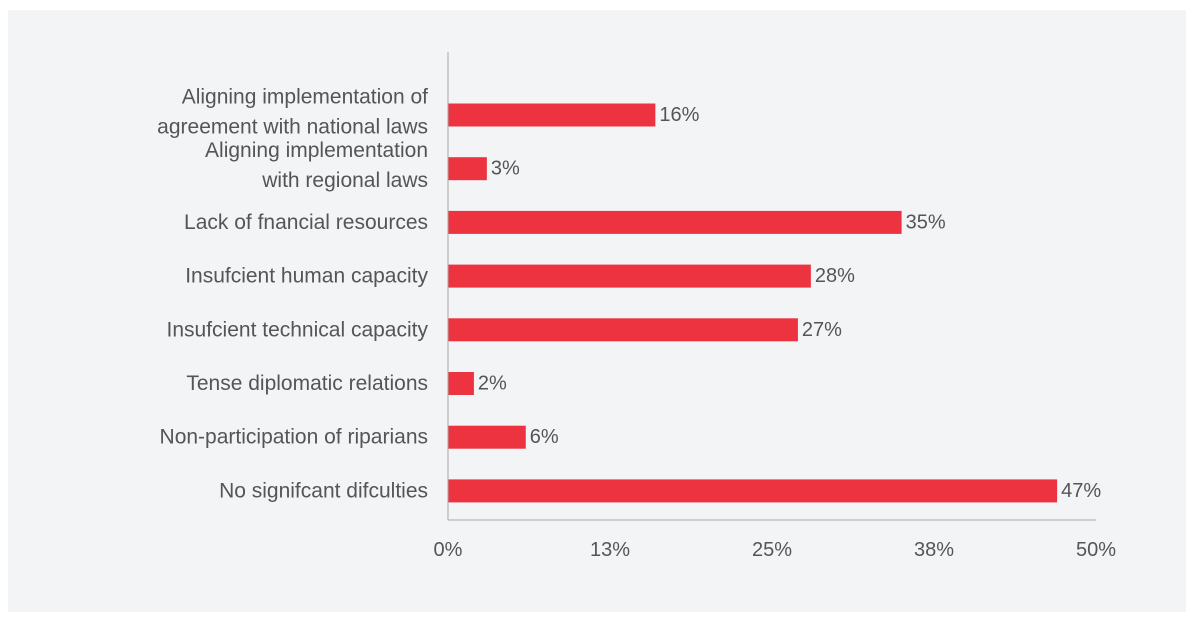 Image resolution: width=1194 pixels, height=622 pixels. What do you see at coordinates (1081, 491) in the screenshot?
I see `value-label-7: 47%` at bounding box center [1081, 491].